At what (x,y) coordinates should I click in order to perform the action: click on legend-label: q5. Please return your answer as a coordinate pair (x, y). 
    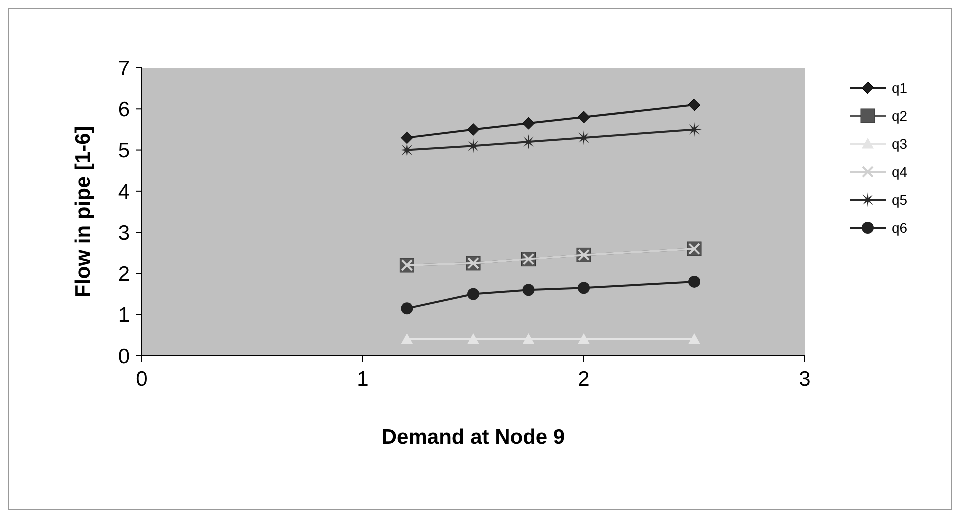
    Looking at the image, I should click on (900, 200).